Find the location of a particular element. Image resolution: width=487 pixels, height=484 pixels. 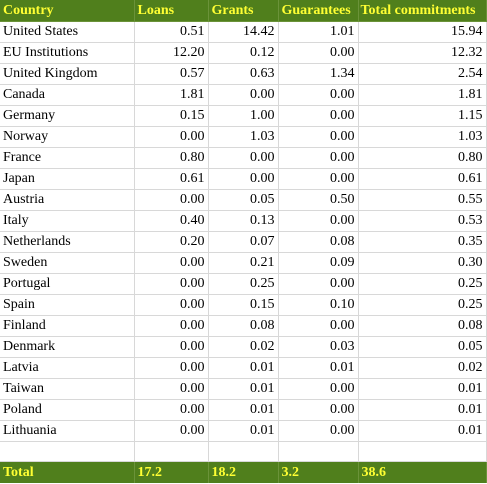

value-cell: 0.09 is located at coordinates (318, 263).